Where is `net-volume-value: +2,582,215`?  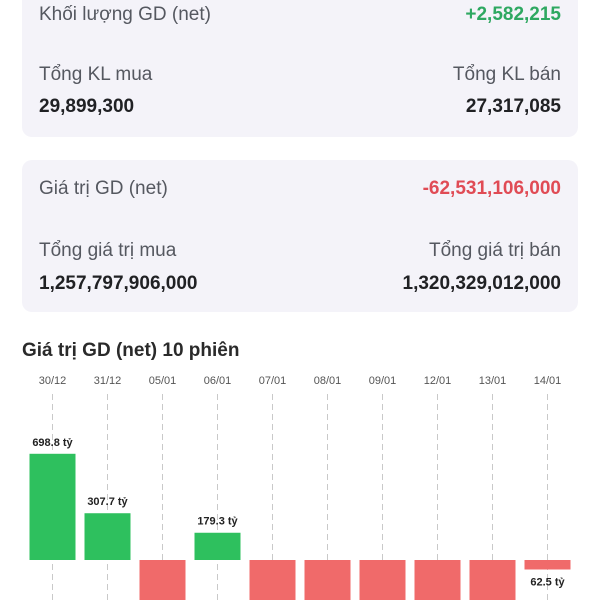
net-volume-value: +2,582,215 is located at coordinates (513, 14).